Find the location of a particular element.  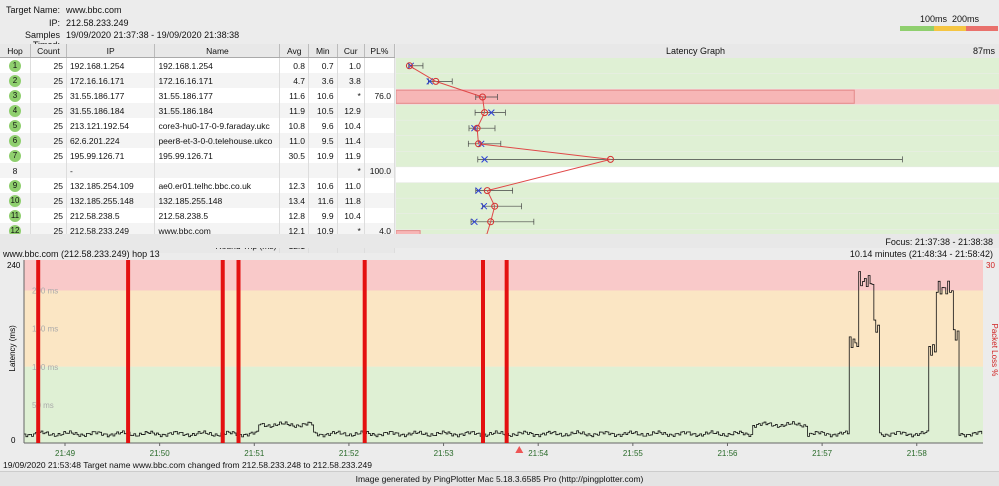

hop-name: ae0.er01.telhc.bbc.co.uk is located at coordinates (217, 185).